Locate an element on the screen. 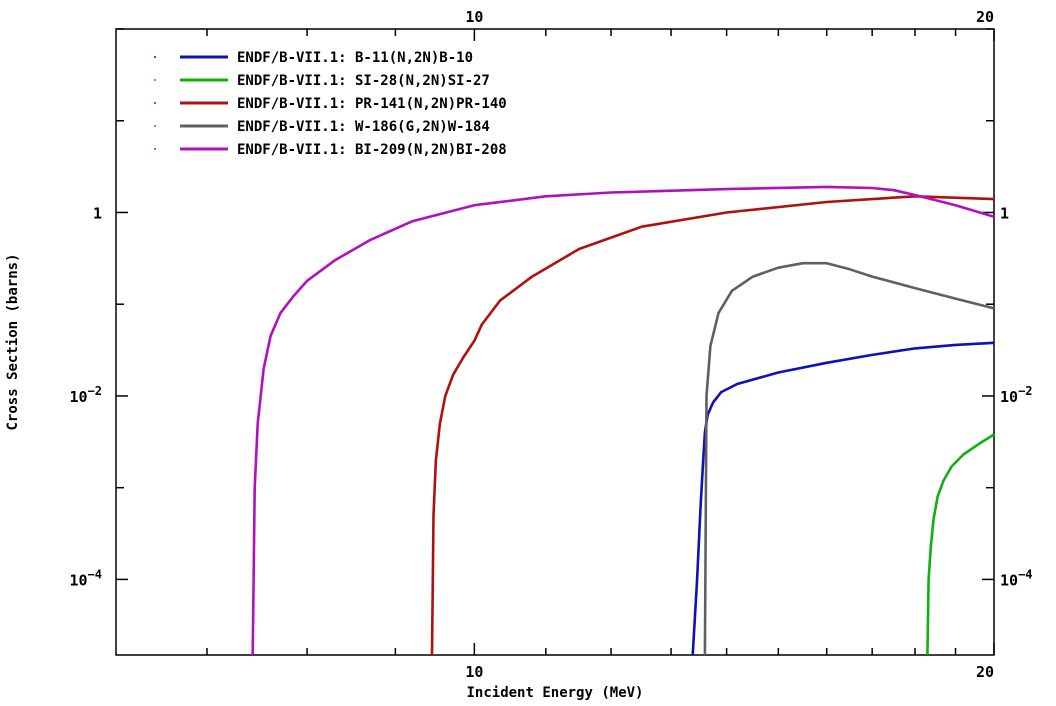 The height and width of the screenshot is (706, 1056). y-tick-label: 1 is located at coordinates (97, 213).